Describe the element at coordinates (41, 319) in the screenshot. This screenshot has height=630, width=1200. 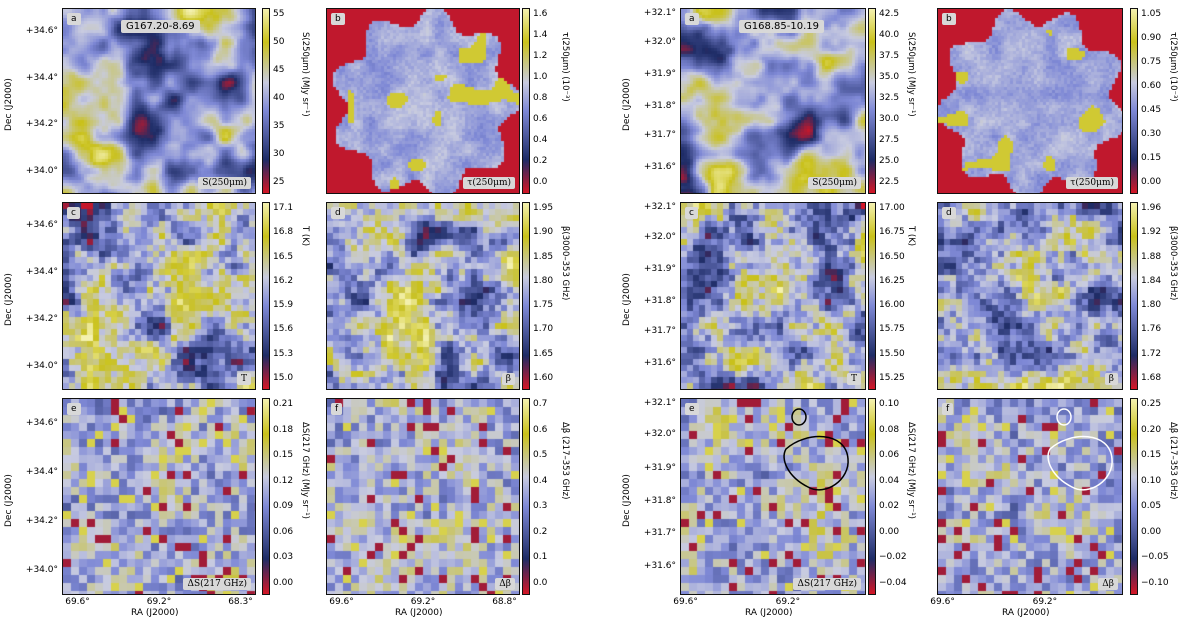
I see `dec-tick-label: +34.2°` at that location.